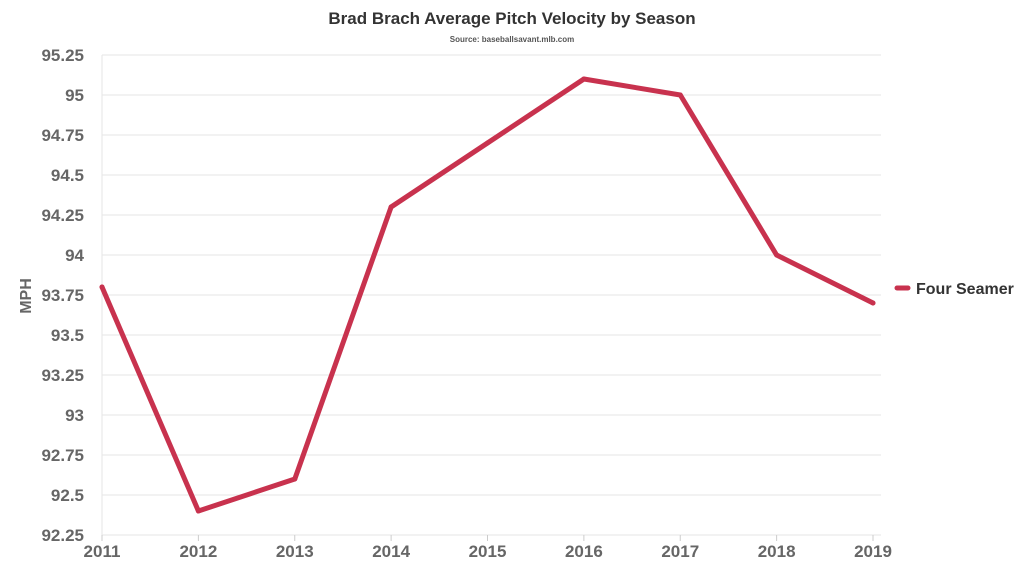 Image resolution: width=1024 pixels, height=576 pixels. What do you see at coordinates (584, 551) in the screenshot?
I see `x-tick-label: 2016` at bounding box center [584, 551].